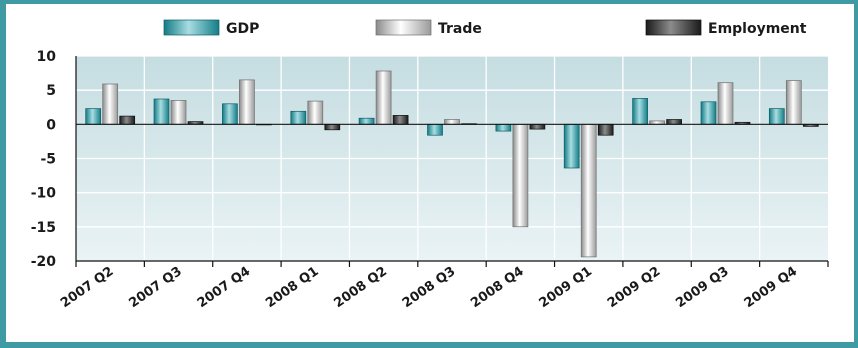  What do you see at coordinates (242, 29) in the screenshot?
I see `legend-label-gdp: GDP` at bounding box center [242, 29].